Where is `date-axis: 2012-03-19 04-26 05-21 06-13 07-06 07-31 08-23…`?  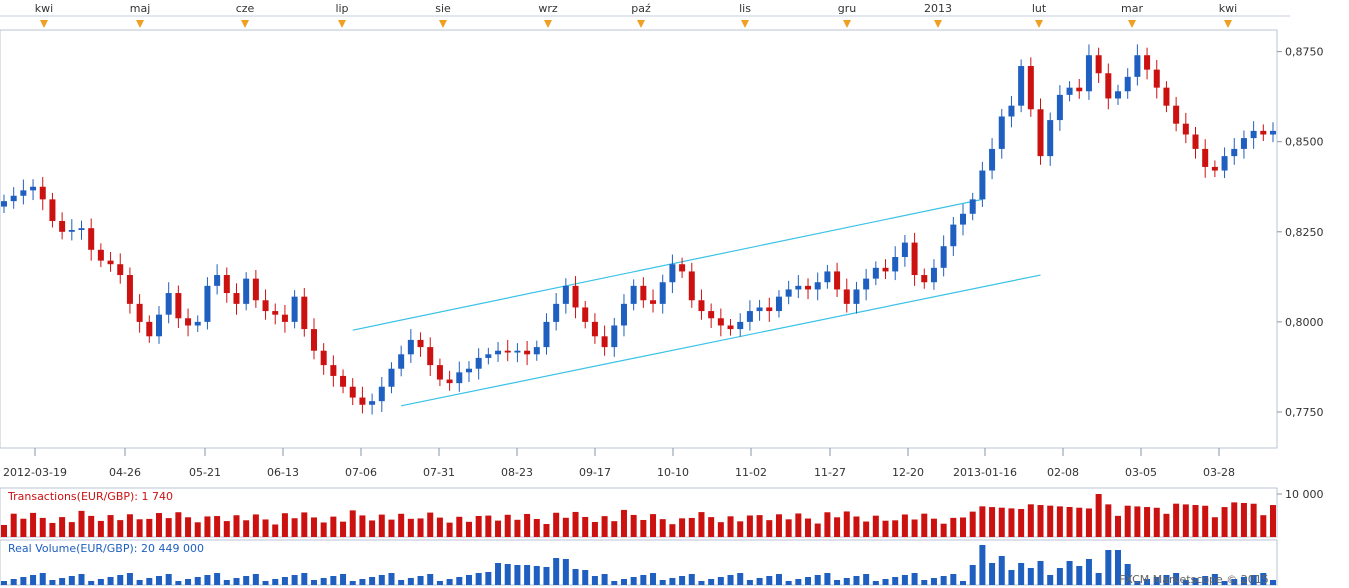 date-axis: 2012-03-19 04-26 05-21 06-13 07-06 07-31 08-23… is located at coordinates (619, 463).